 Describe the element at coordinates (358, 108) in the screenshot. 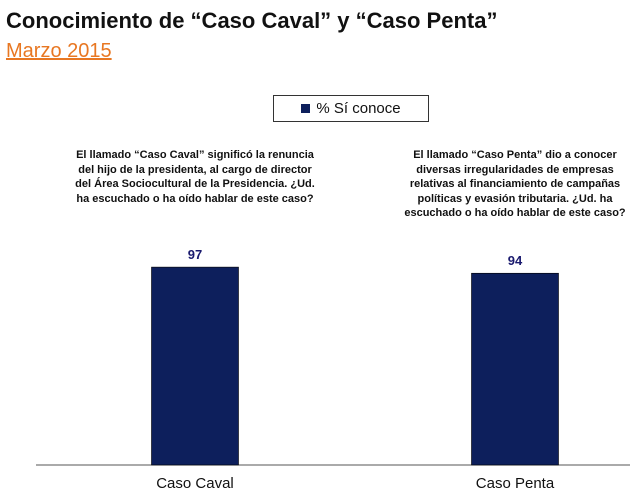

I see `legend-label: % Sí conoce` at that location.